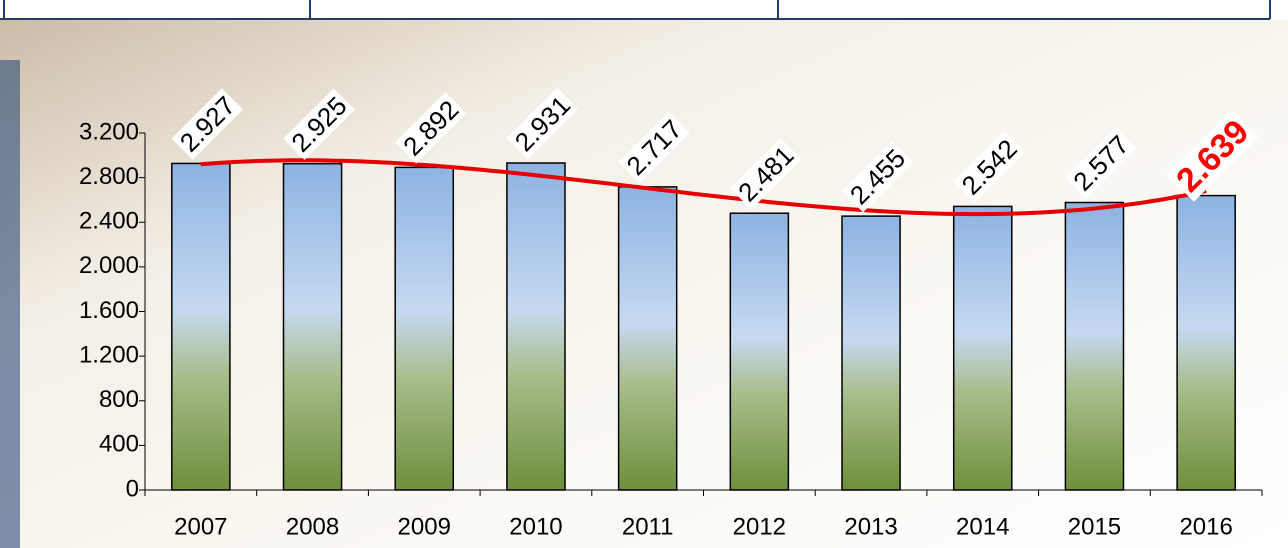  Describe the element at coordinates (703, 187) in the screenshot. I see `trend-line` at that location.